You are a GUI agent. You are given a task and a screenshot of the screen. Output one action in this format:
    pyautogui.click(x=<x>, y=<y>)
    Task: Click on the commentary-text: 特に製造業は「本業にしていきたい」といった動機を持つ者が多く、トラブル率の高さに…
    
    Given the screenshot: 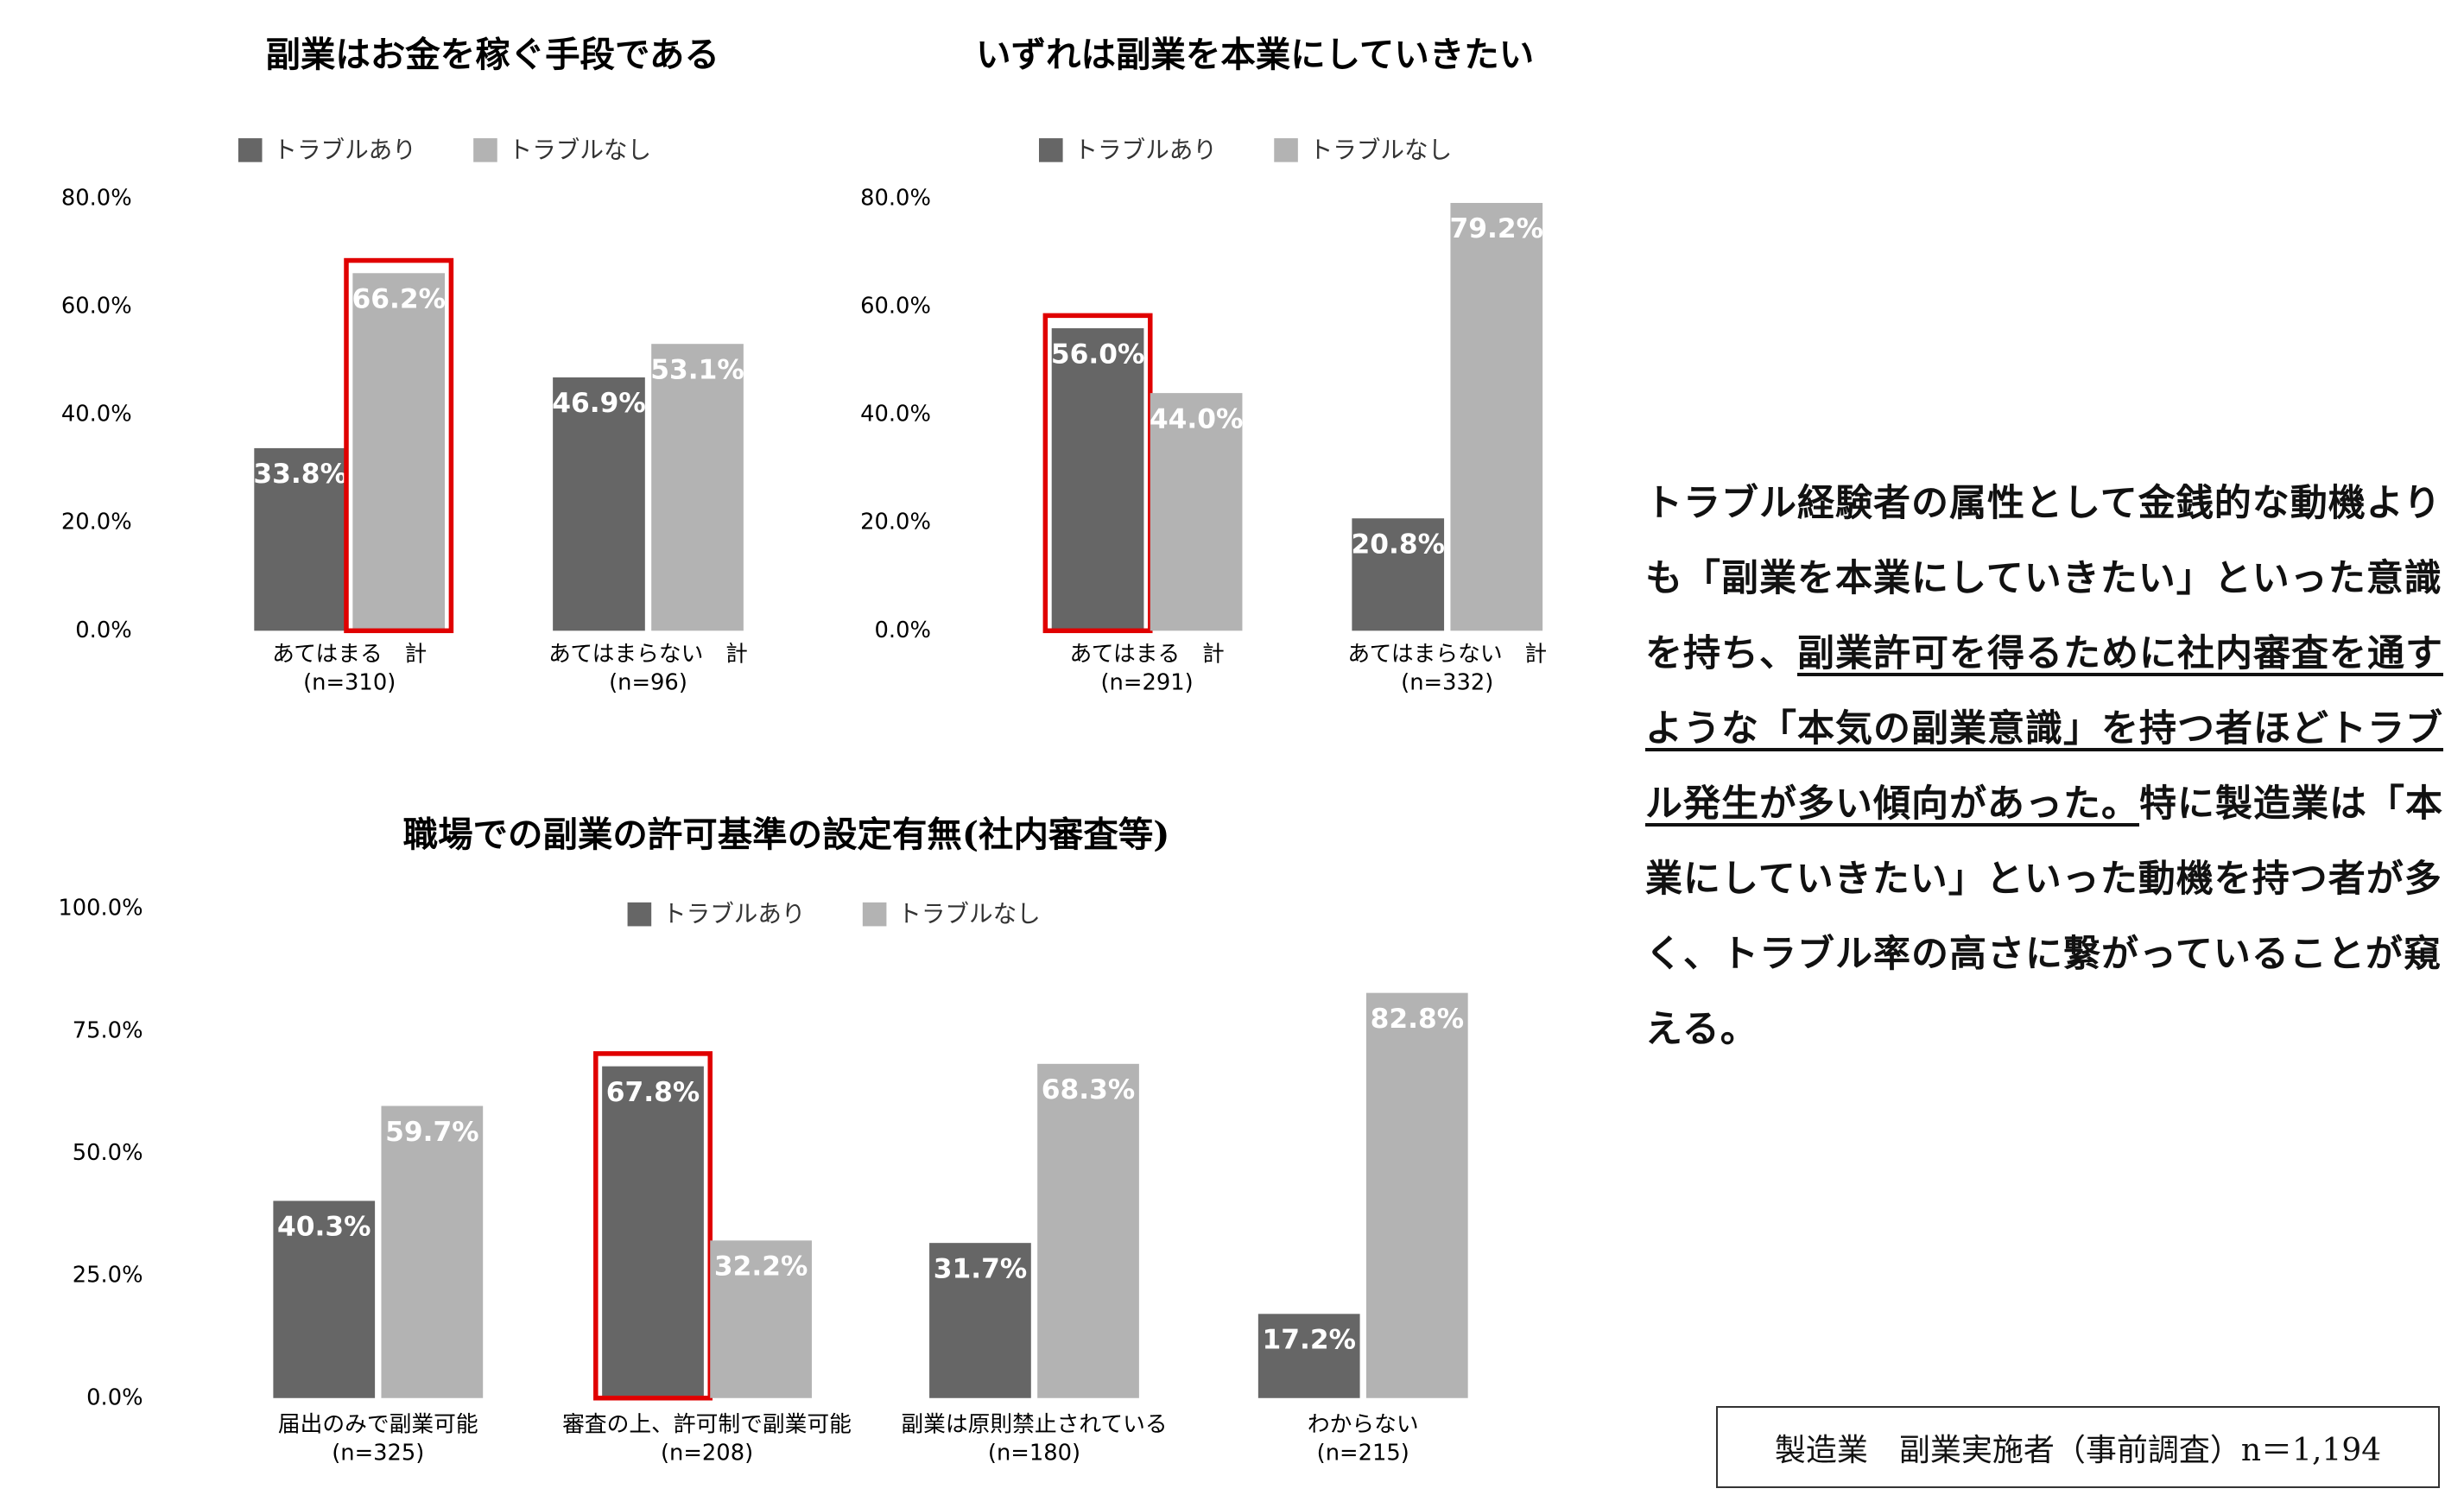 What is the action you would take?
    pyautogui.click(x=2044, y=917)
    